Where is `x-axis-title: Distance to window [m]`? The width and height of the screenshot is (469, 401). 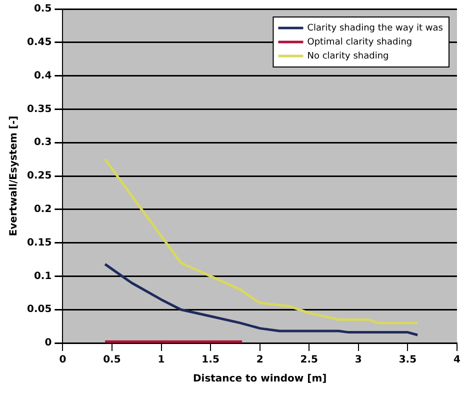 x-axis-title: Distance to window [m] is located at coordinates (259, 379).